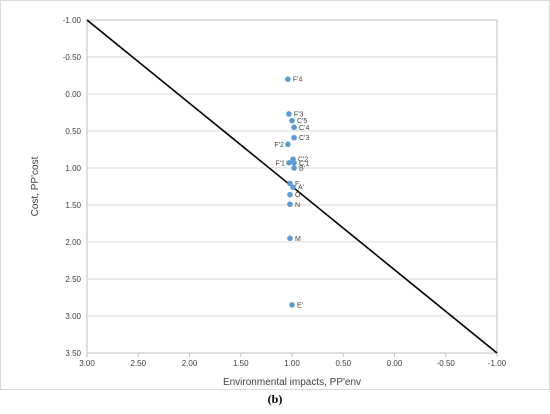 The width and height of the screenshot is (550, 414). What do you see at coordinates (280, 163) in the screenshot?
I see `data-point-label: F'1` at bounding box center [280, 163].